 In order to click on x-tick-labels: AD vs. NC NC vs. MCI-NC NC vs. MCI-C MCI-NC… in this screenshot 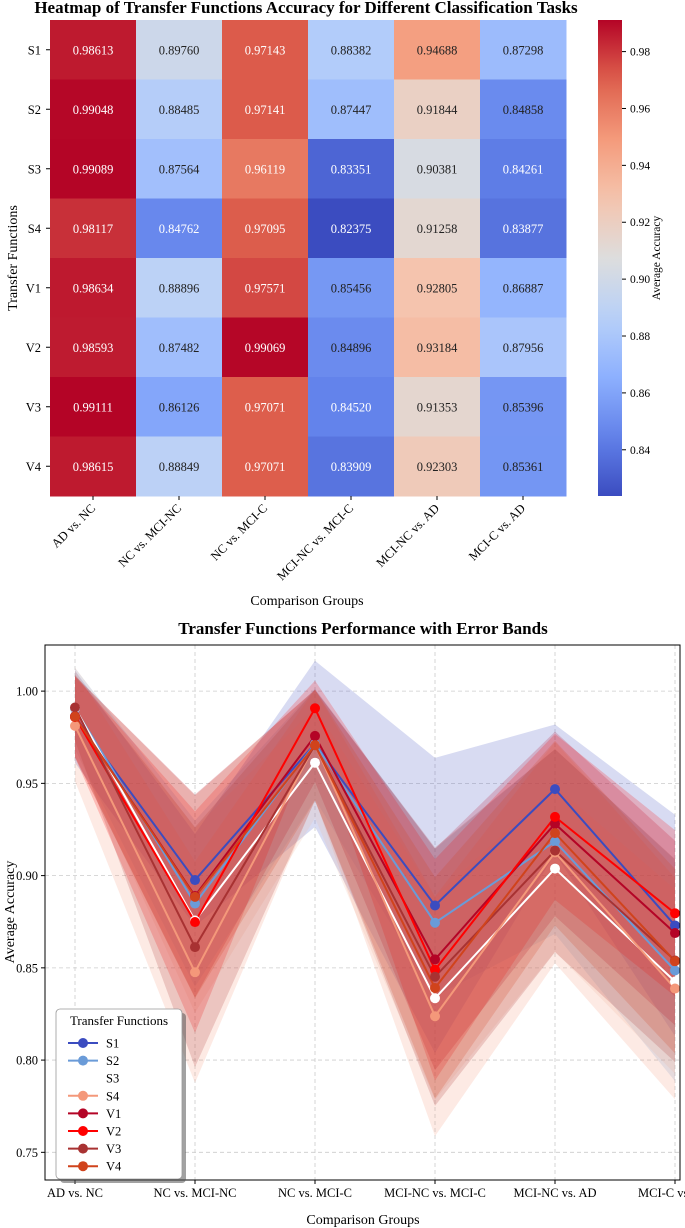, I will do `click(366, 1190)`.